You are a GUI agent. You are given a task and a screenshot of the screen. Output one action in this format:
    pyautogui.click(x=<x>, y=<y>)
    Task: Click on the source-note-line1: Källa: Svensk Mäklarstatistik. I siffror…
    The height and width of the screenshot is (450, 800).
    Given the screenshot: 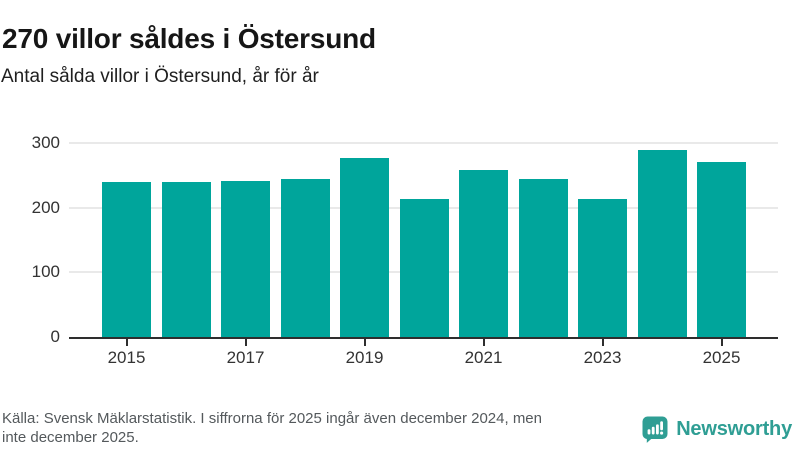 What is the action you would take?
    pyautogui.click(x=272, y=418)
    